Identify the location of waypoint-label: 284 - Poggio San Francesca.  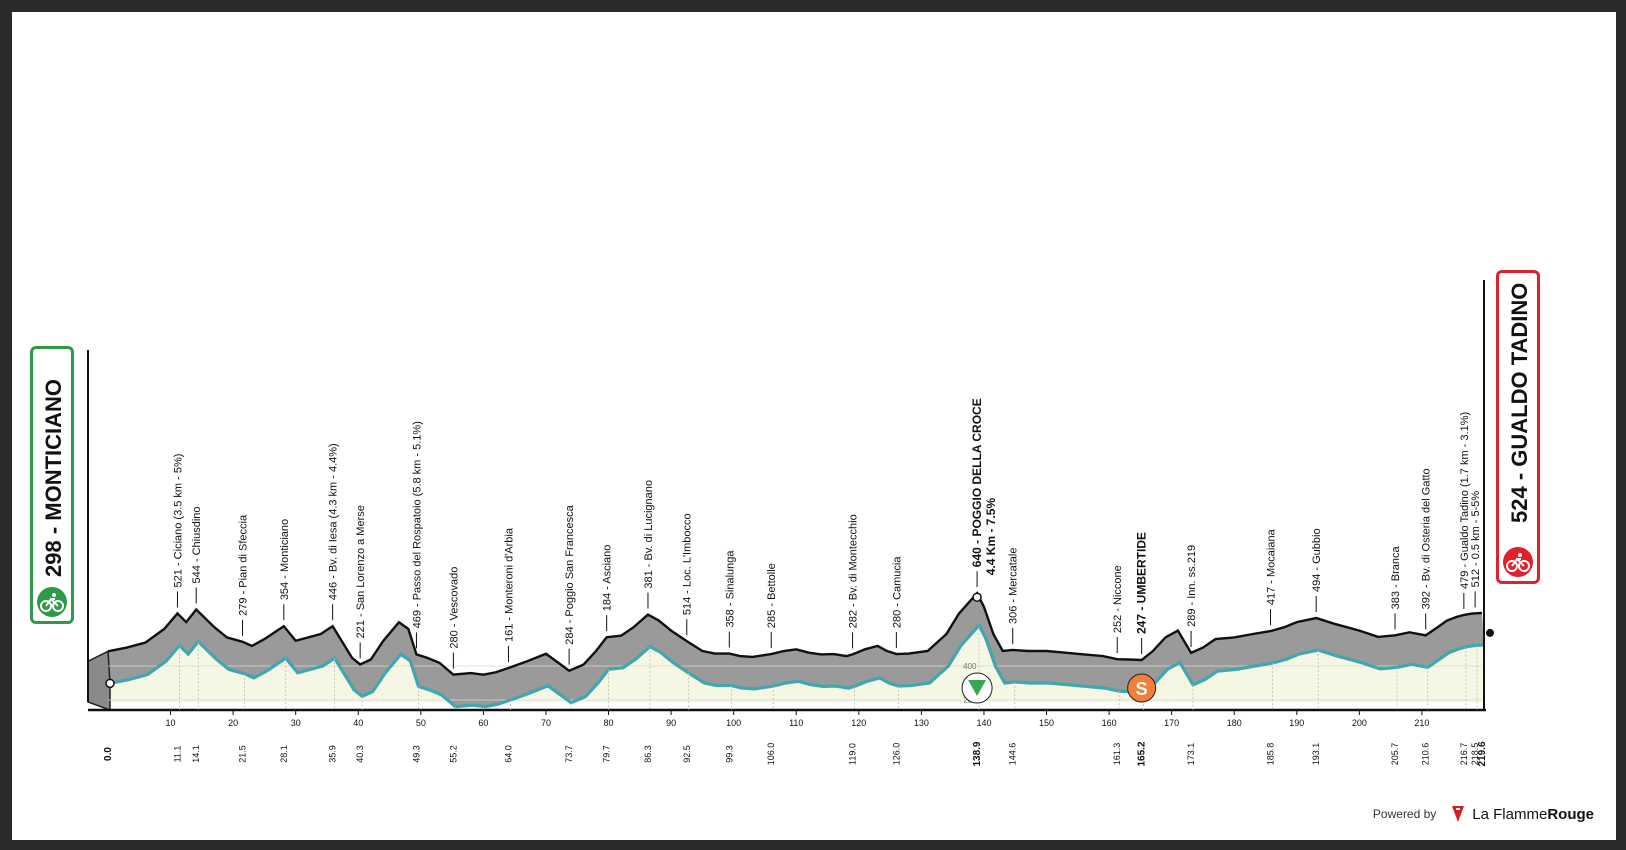
(570, 574).